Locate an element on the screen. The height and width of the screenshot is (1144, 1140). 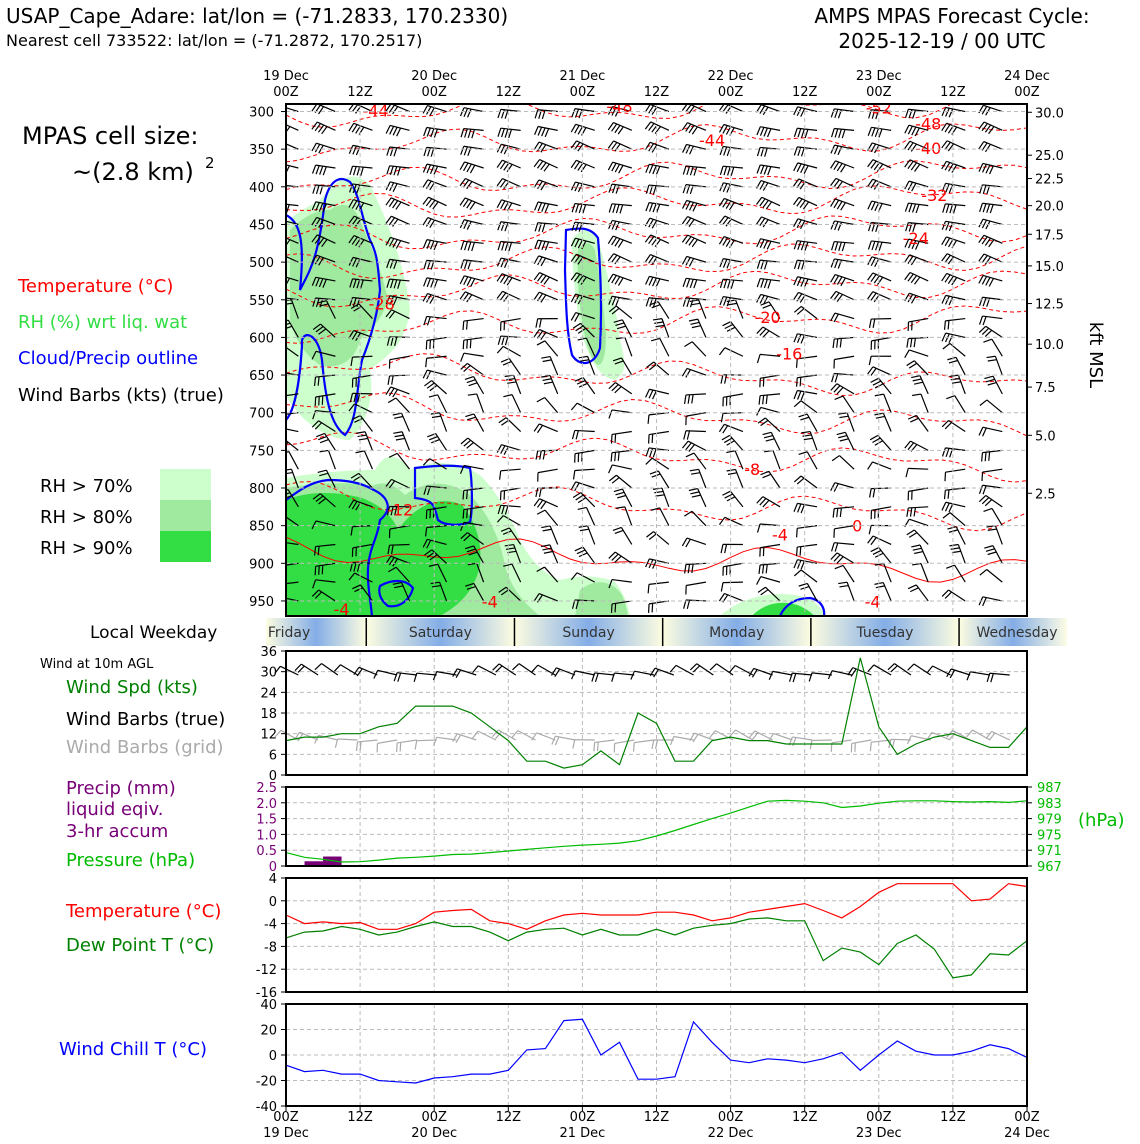
date-label-top: 24 Dec is located at coordinates (1027, 76).